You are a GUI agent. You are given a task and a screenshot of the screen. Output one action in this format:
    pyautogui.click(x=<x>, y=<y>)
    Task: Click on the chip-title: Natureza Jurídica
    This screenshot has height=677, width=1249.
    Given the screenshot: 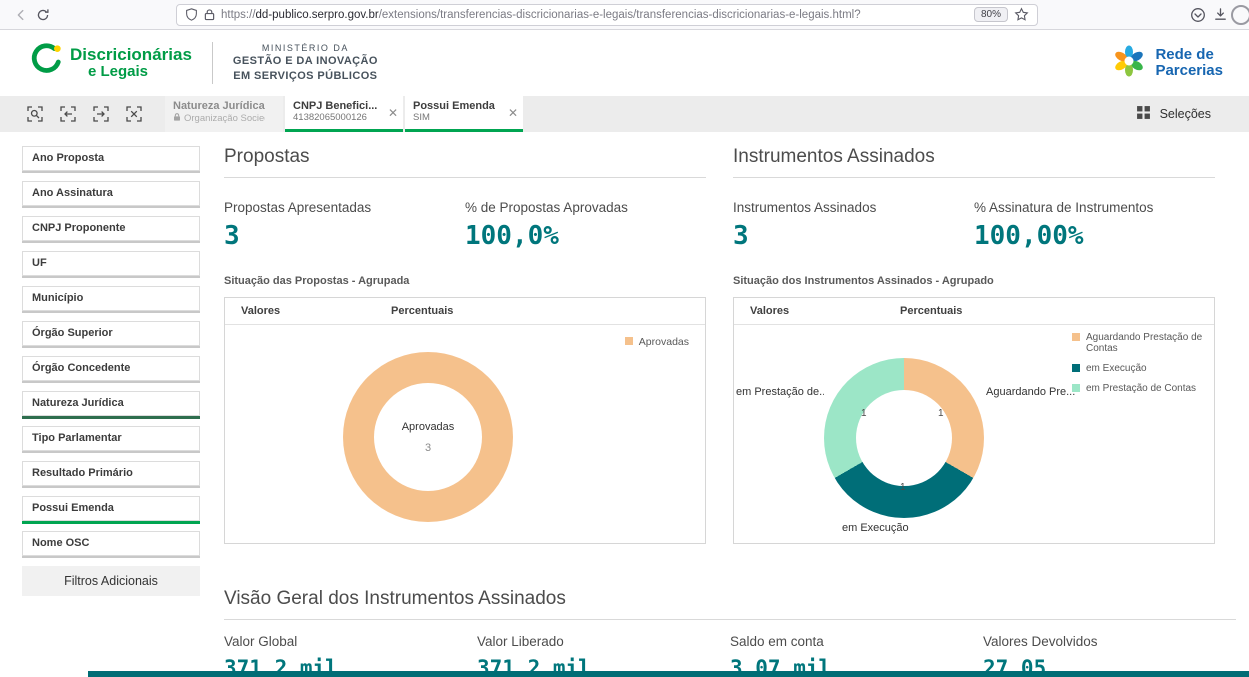 What is the action you would take?
    pyautogui.click(x=219, y=106)
    